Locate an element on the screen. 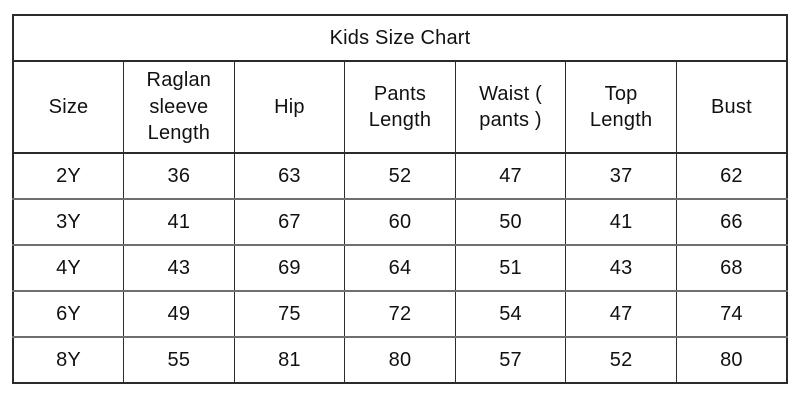  table-row-4y: 4Y 43 69 64 51 43 68 is located at coordinates (400, 268).